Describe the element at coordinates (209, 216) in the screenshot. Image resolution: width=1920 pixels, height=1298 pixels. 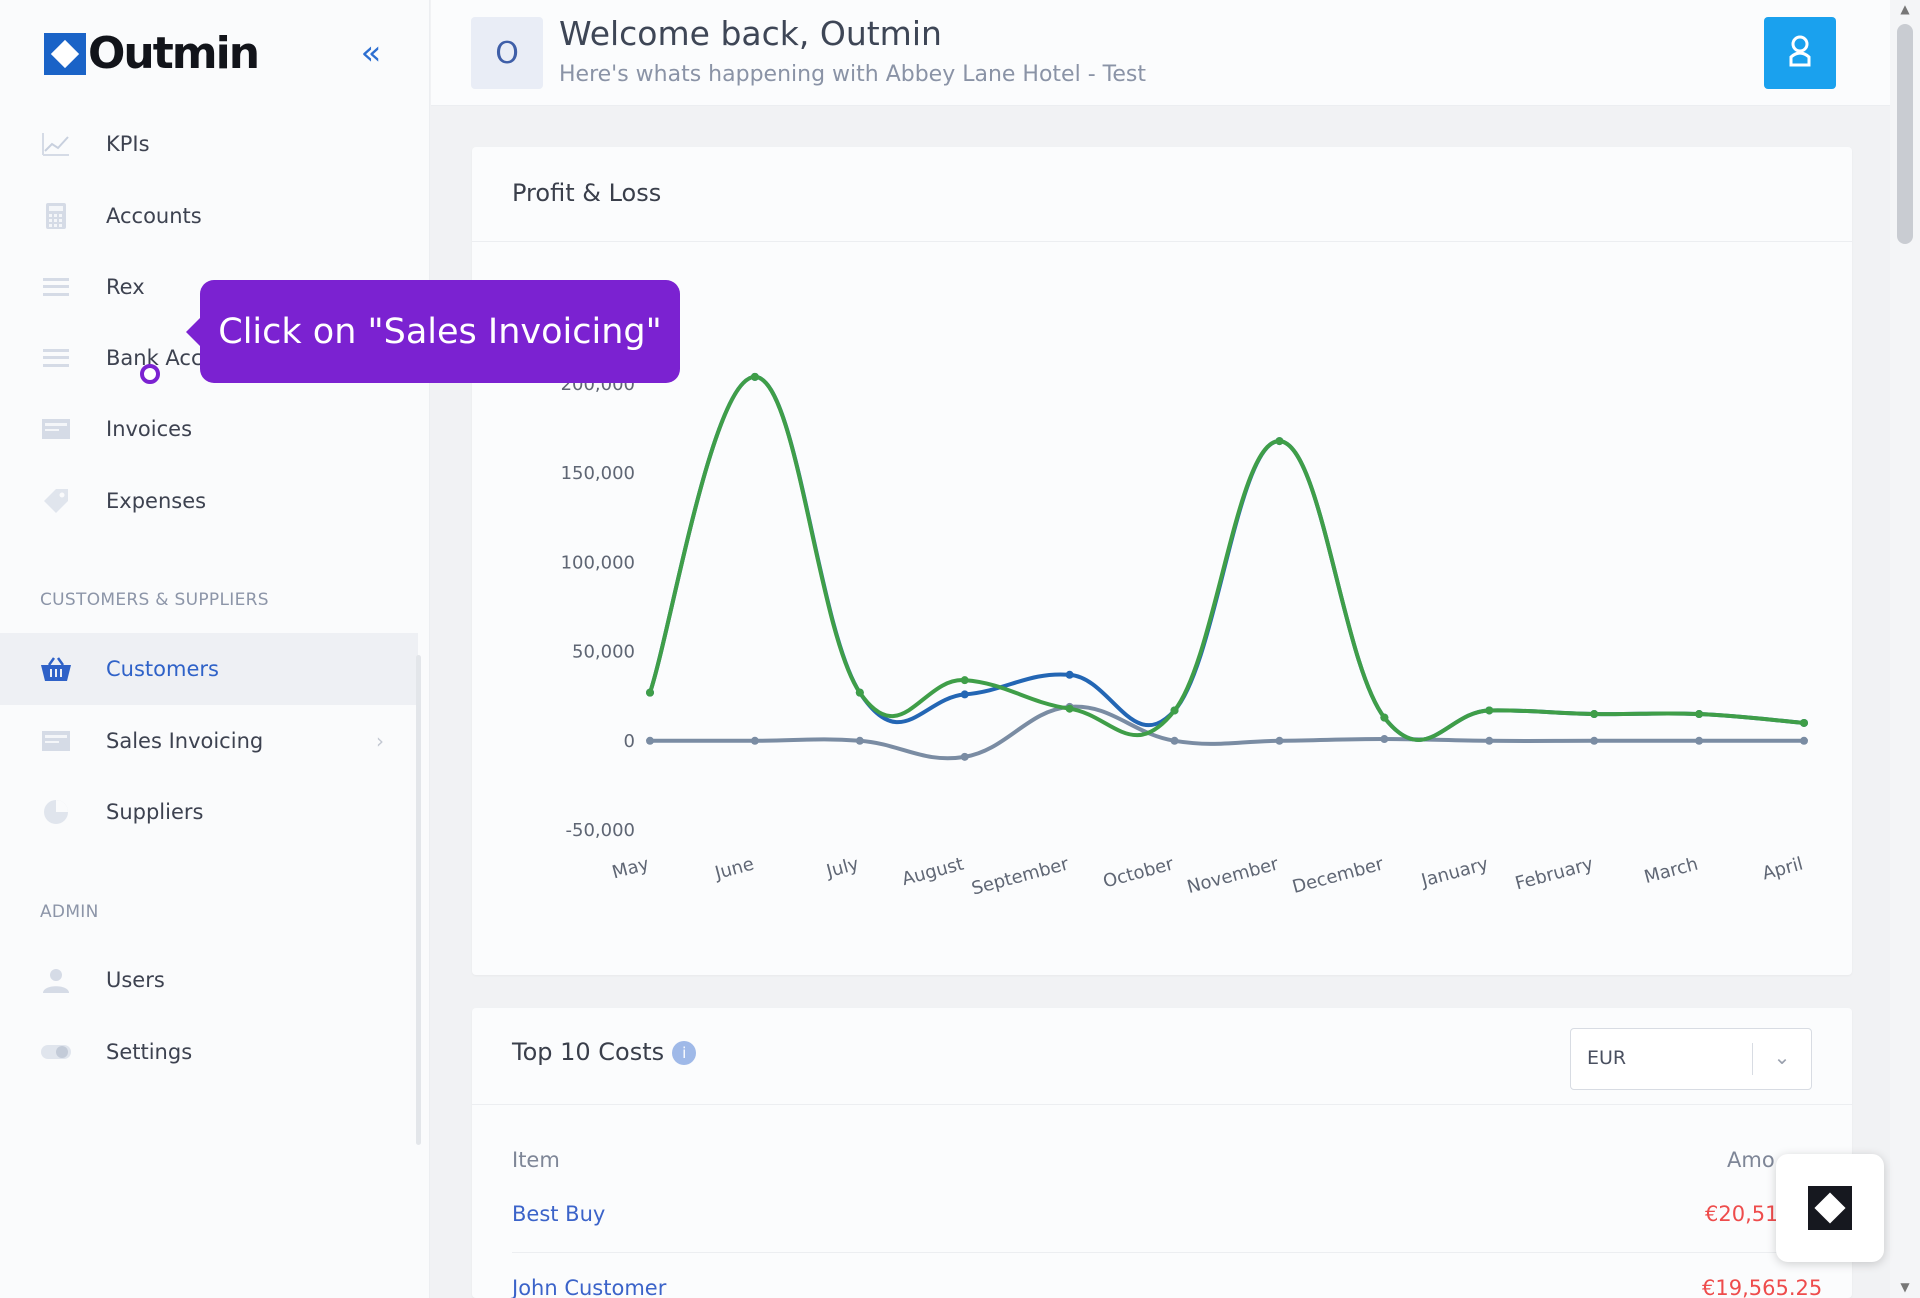
I see `sidebar-item-accounts: Accounts` at that location.